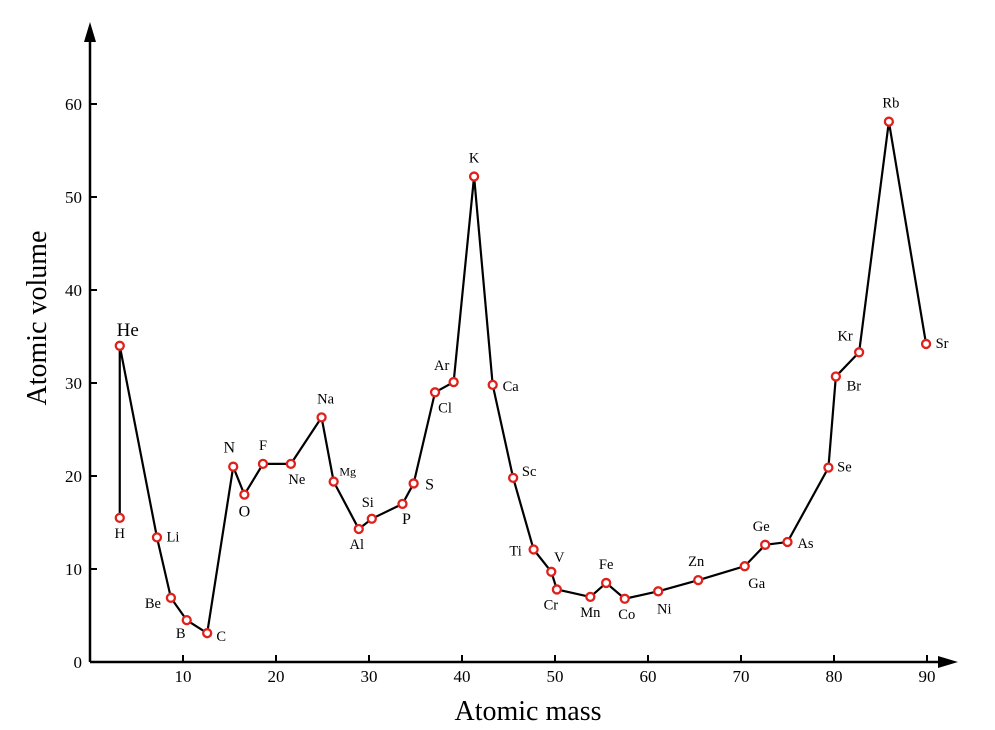 The height and width of the screenshot is (730, 995). I want to click on data-point-ca, so click(492, 385).